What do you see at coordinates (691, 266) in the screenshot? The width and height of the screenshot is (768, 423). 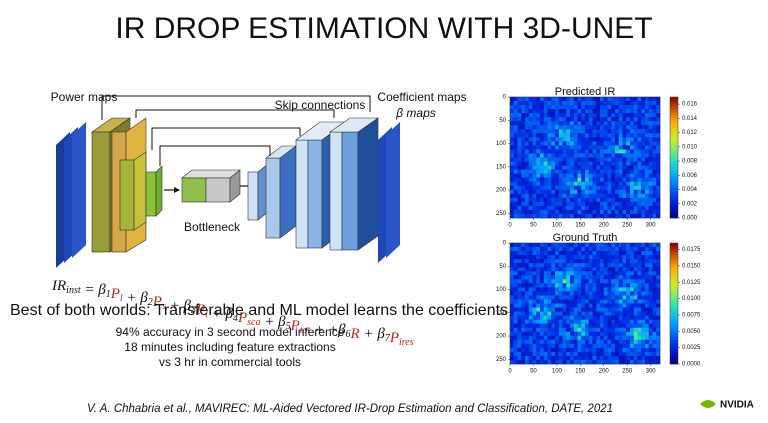 I see `colorbar-tick-label: 0.0150` at bounding box center [691, 266].